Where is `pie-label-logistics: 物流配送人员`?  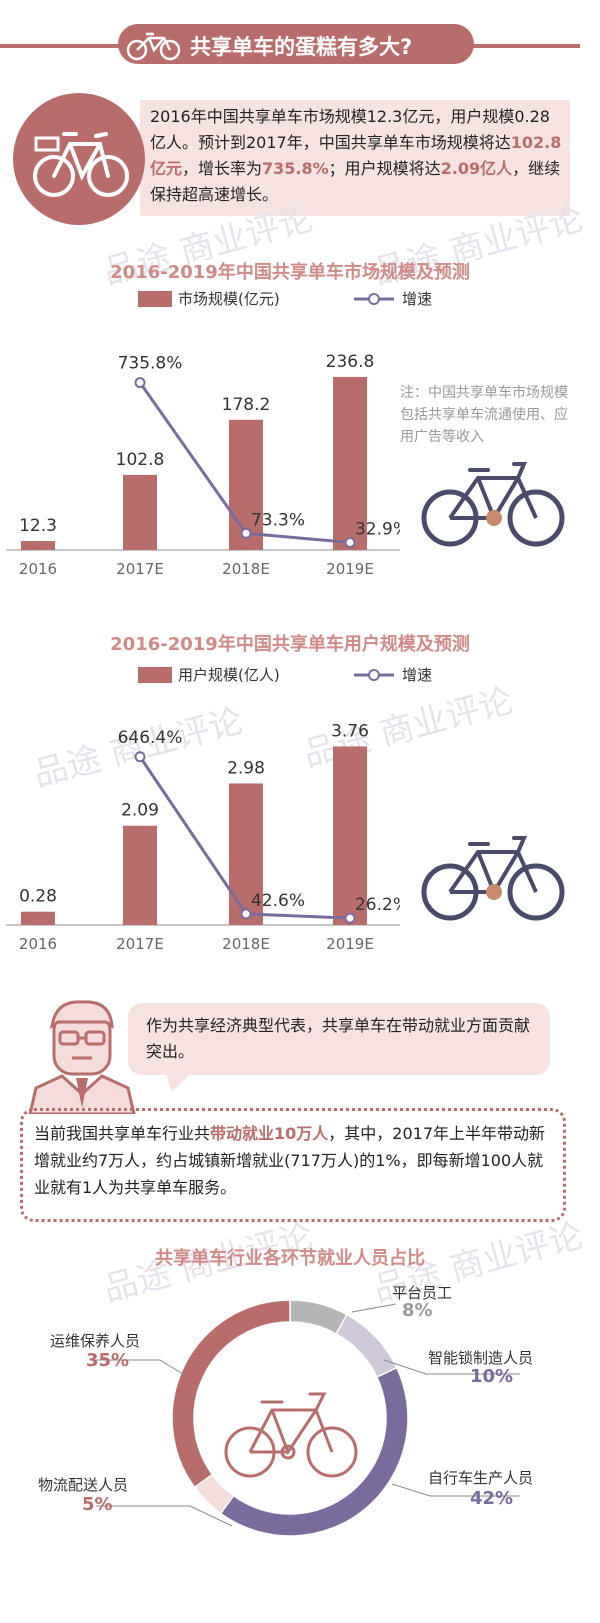
pie-label-logistics: 物流配送人员 is located at coordinates (83, 1485).